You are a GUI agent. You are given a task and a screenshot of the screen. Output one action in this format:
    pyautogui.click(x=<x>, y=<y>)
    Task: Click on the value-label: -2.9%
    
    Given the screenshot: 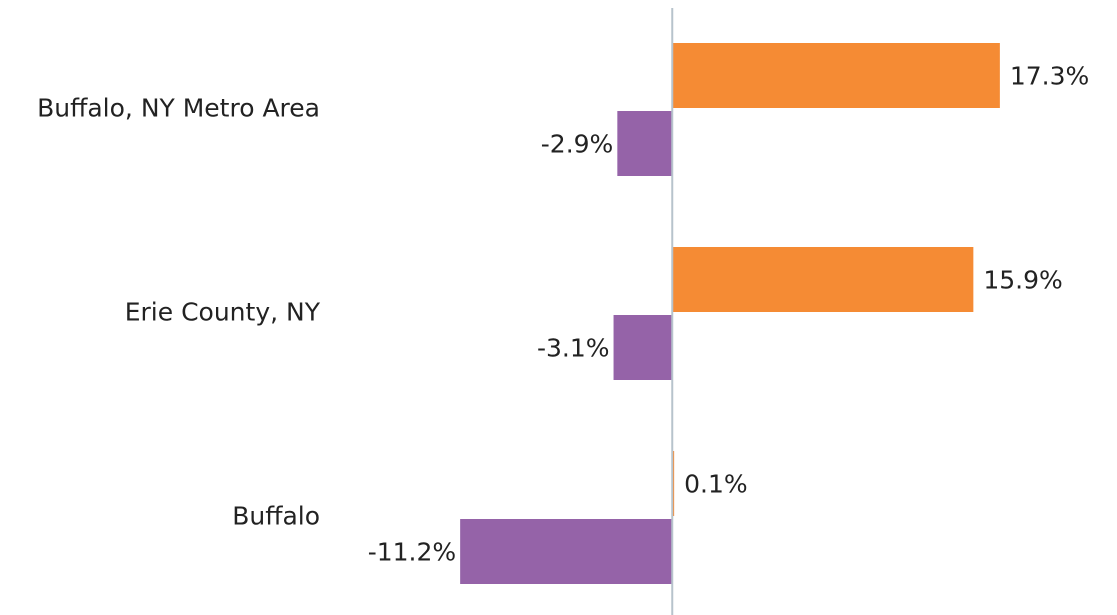 What is the action you would take?
    pyautogui.click(x=577, y=144)
    